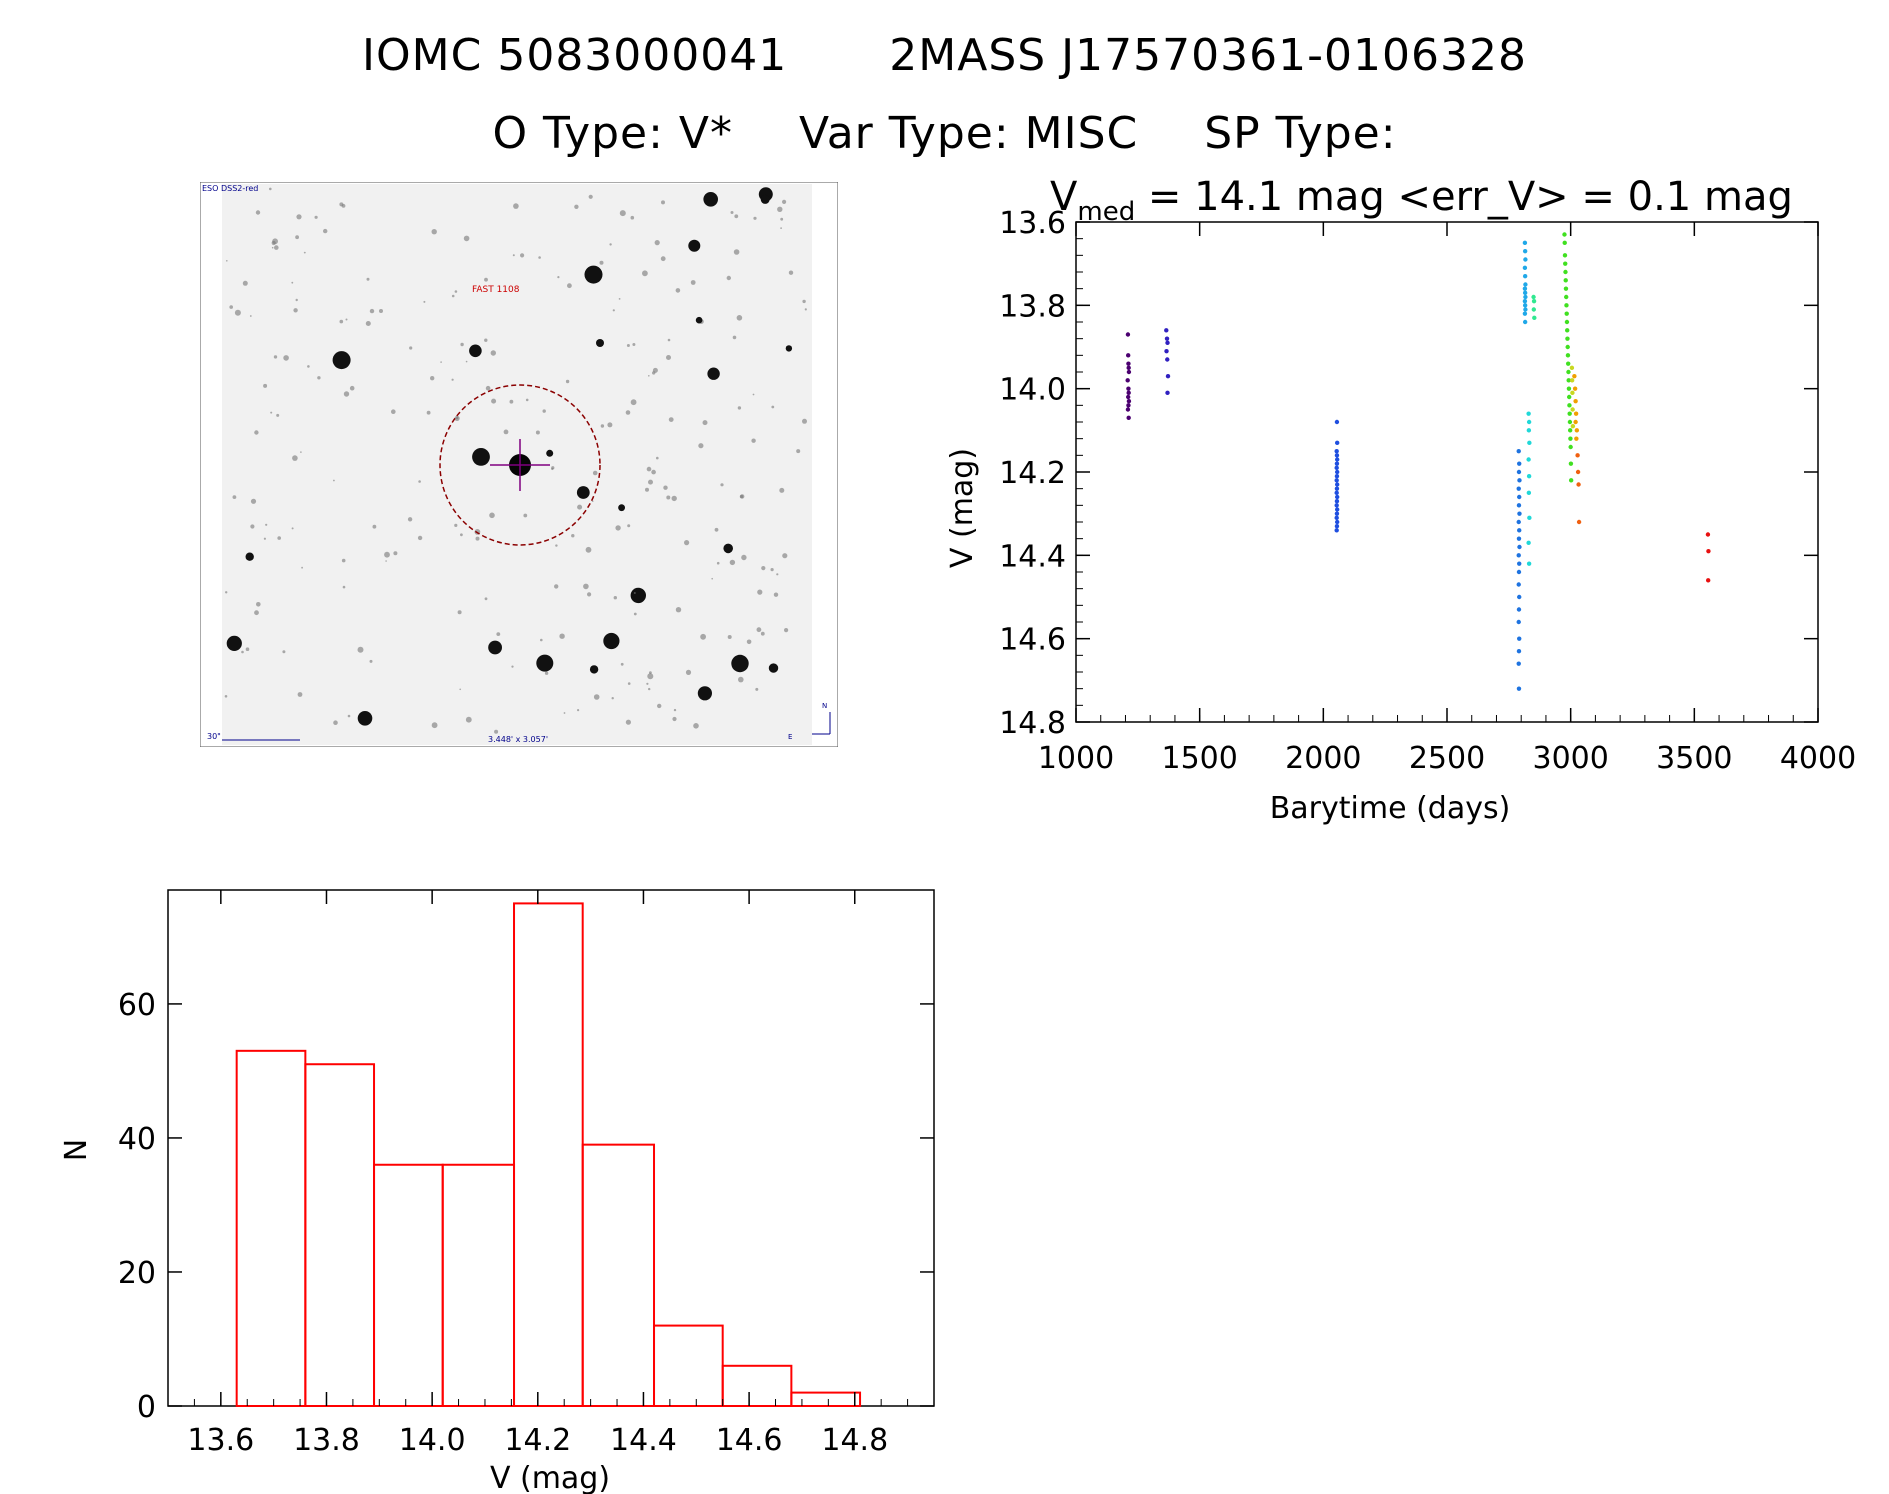 The width and height of the screenshot is (1889, 1494). Describe the element at coordinates (1447, 472) in the screenshot. I see `lc-plot-frame` at that location.